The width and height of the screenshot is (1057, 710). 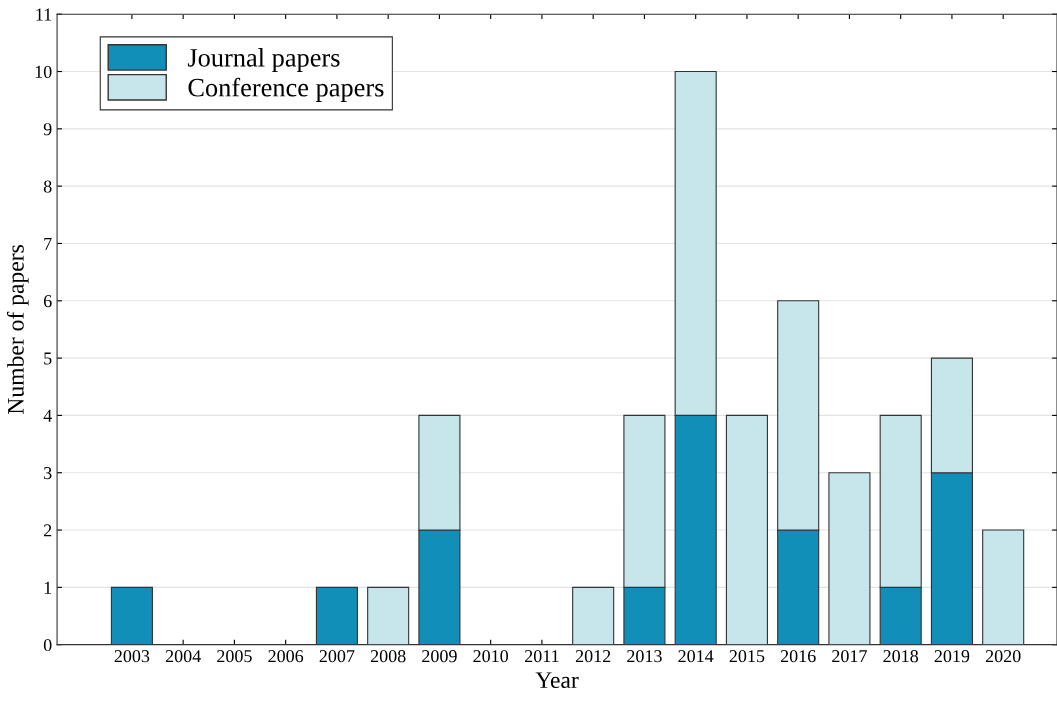 I want to click on x-tick-label: 2012, so click(x=593, y=656).